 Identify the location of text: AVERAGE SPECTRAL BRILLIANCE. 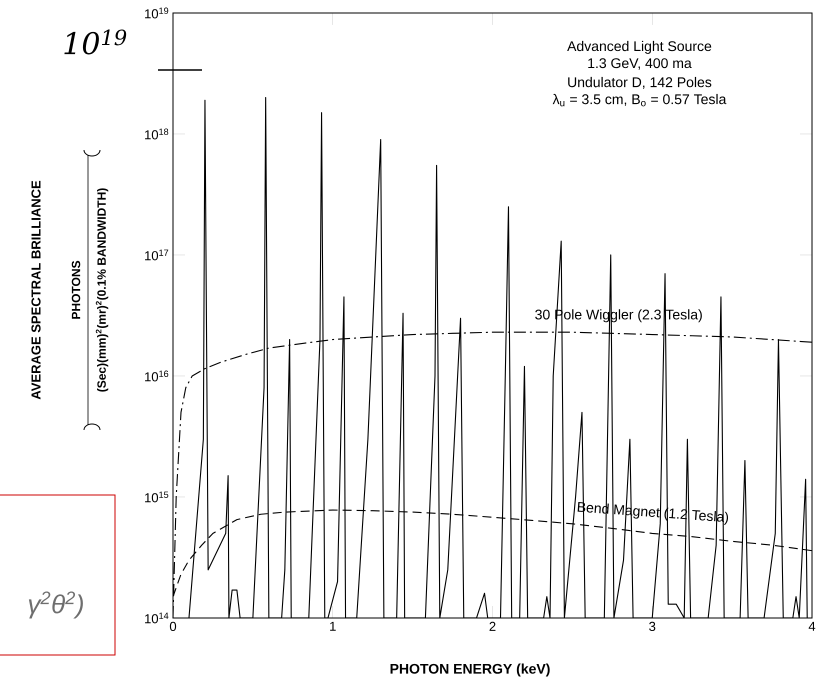
(36, 290).